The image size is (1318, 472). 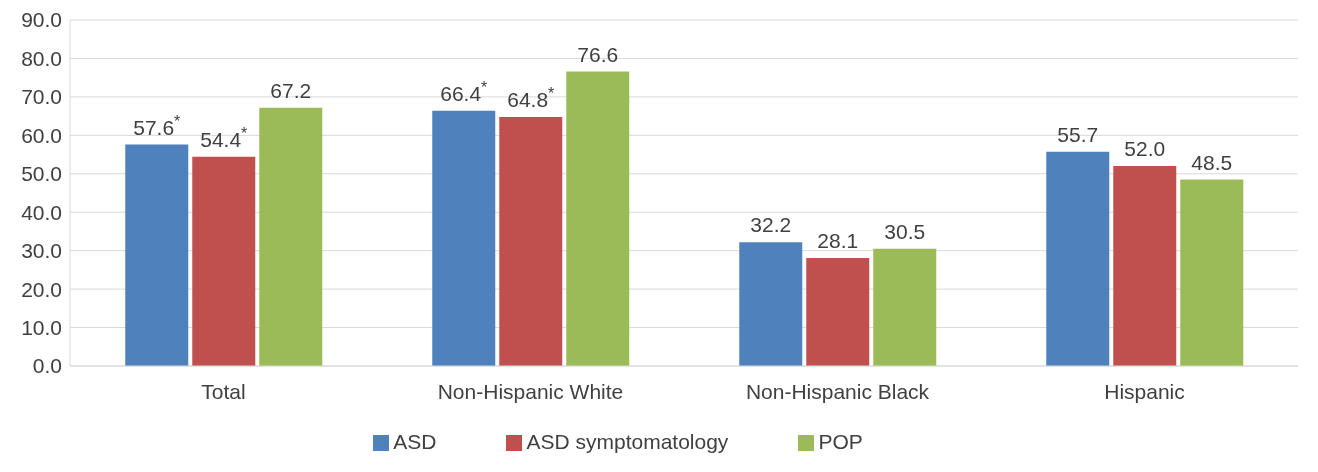 I want to click on x-tick-label: Non-Hispanic White, so click(x=530, y=391).